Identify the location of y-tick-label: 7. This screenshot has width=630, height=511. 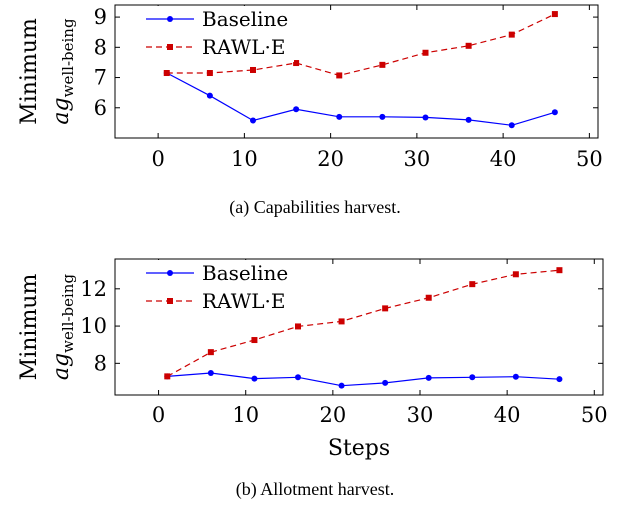
(100, 78).